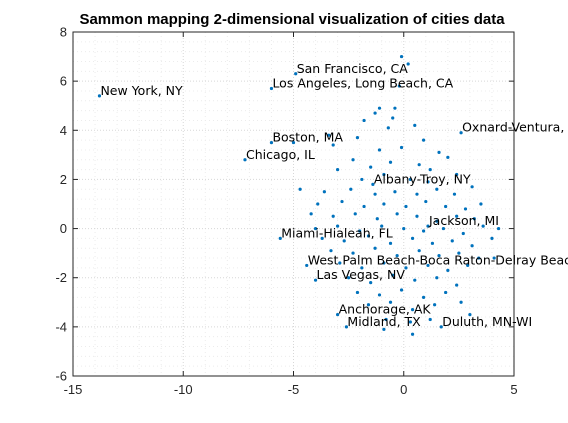 The height and width of the screenshot is (423, 568). Describe the element at coordinates (63, 81) in the screenshot. I see `y-tick-label: 6` at that location.